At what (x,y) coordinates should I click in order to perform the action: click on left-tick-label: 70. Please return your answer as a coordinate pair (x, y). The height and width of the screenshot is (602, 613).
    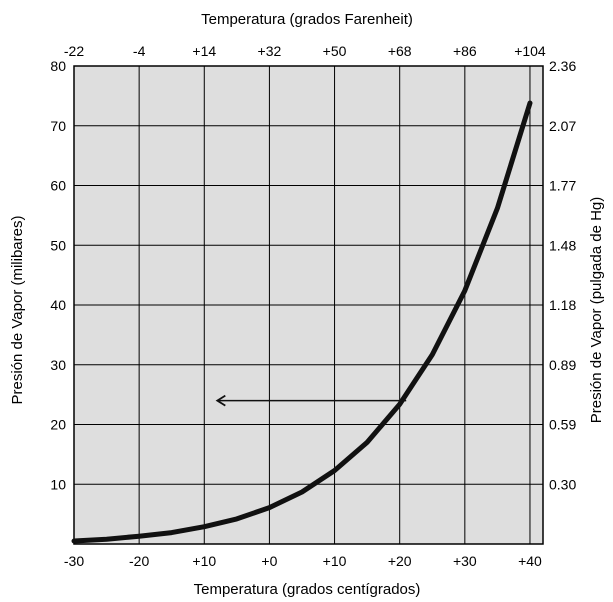
    Looking at the image, I should click on (58, 126).